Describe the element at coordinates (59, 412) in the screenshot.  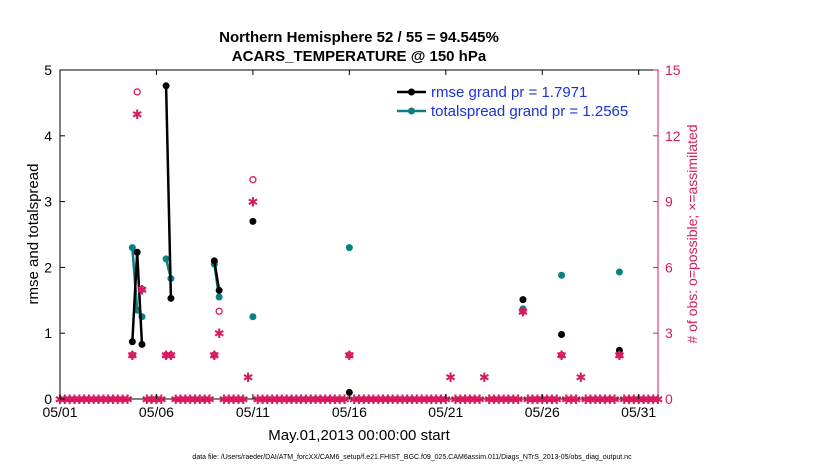
I see `x-tick-label: 05/01` at that location.